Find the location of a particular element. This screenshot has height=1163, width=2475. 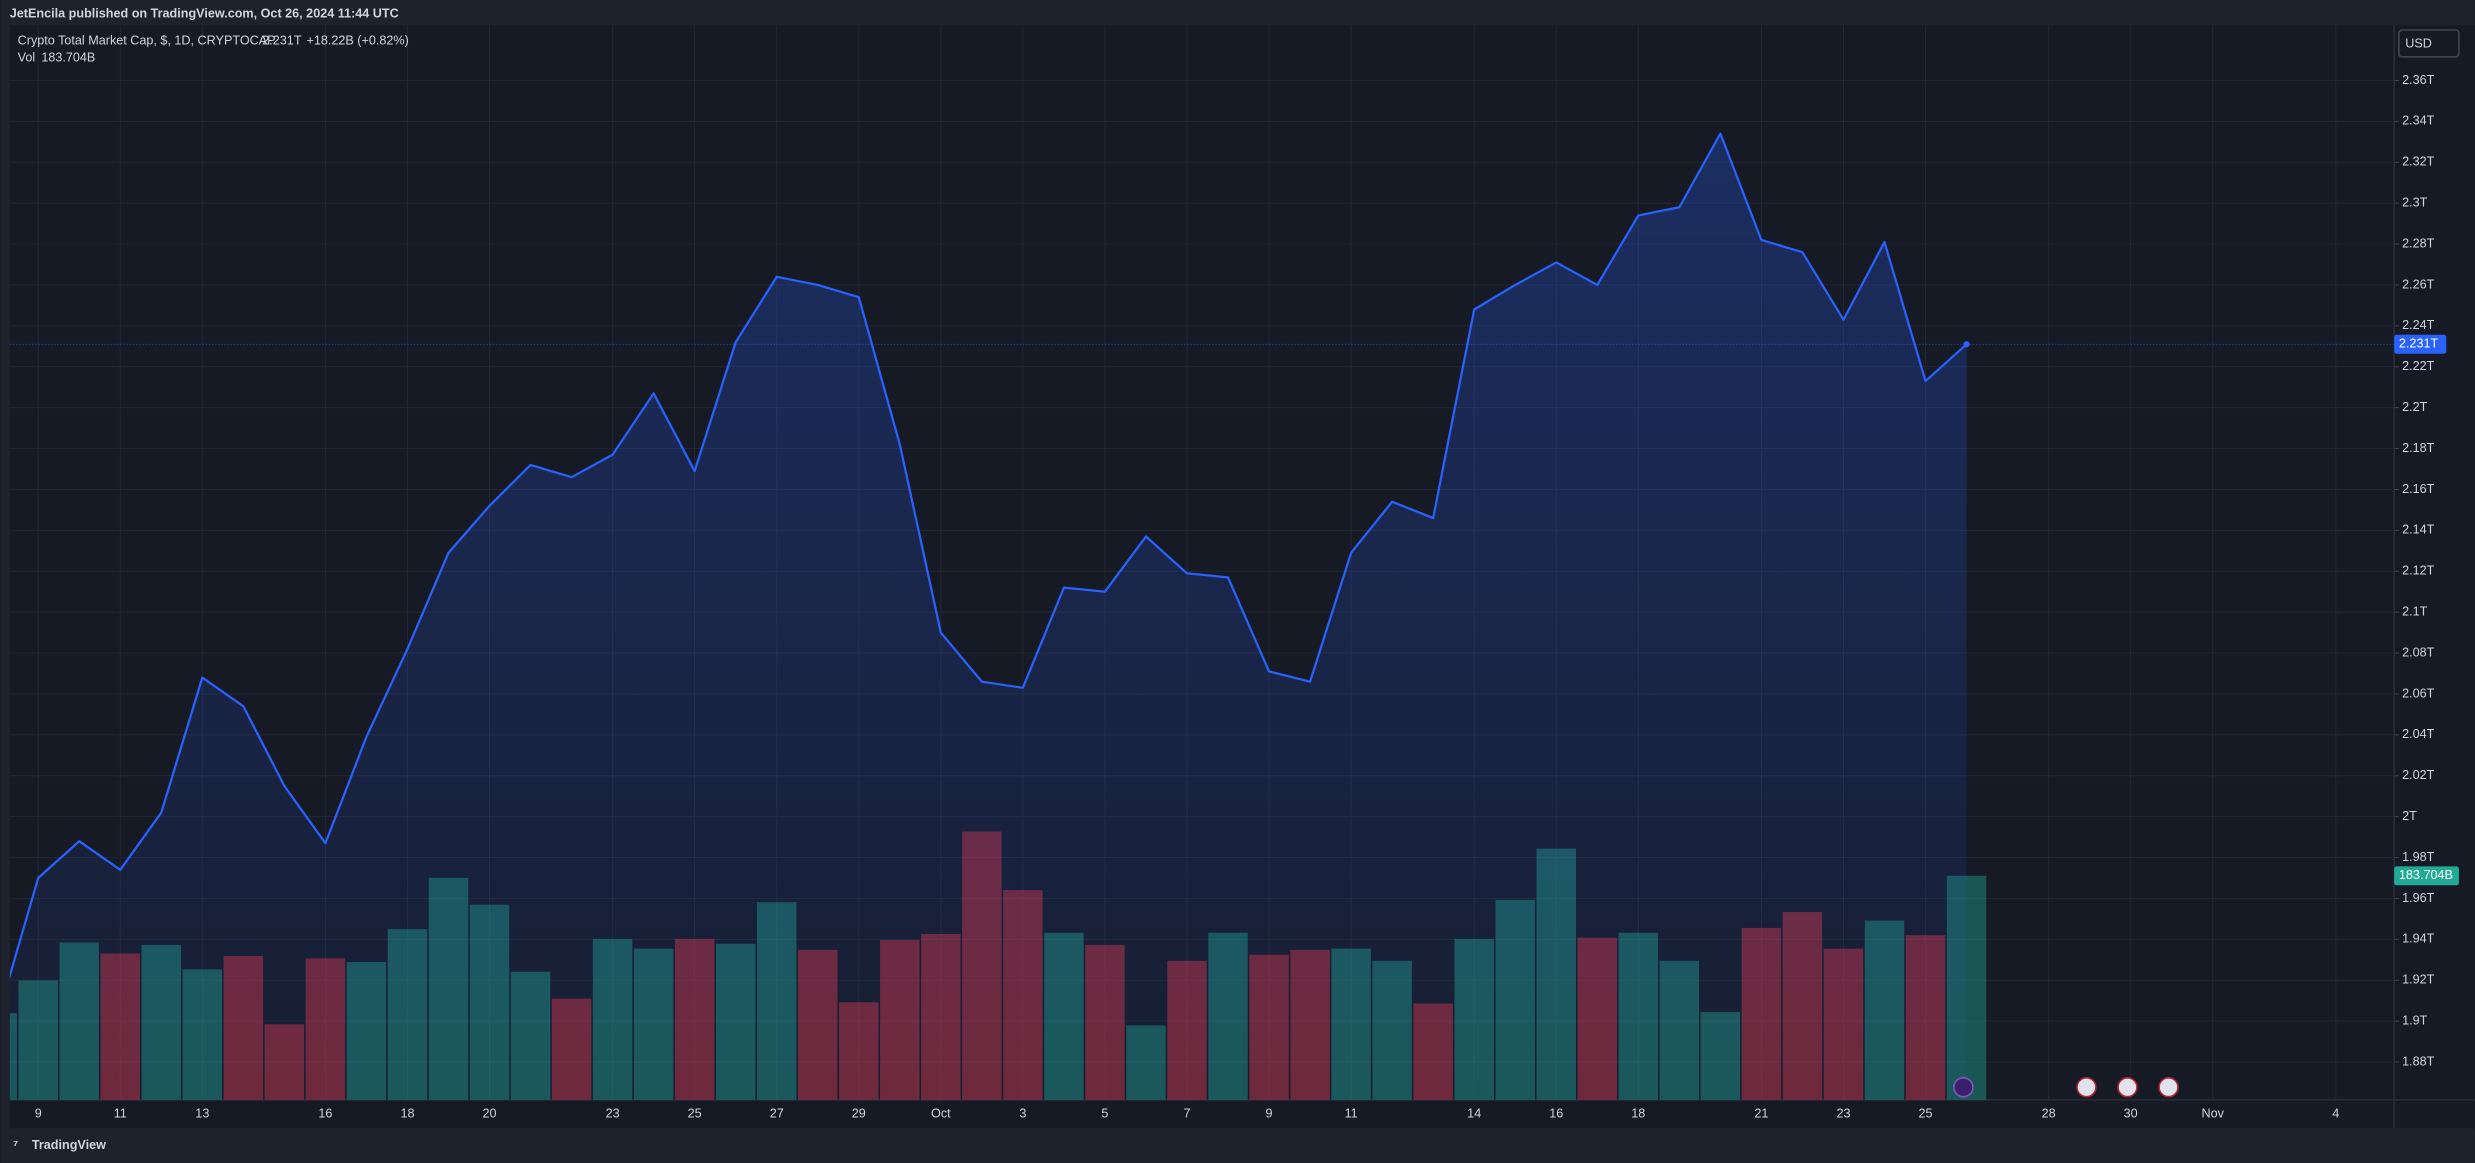

y-tick-label: 2.1T is located at coordinates (2415, 611).